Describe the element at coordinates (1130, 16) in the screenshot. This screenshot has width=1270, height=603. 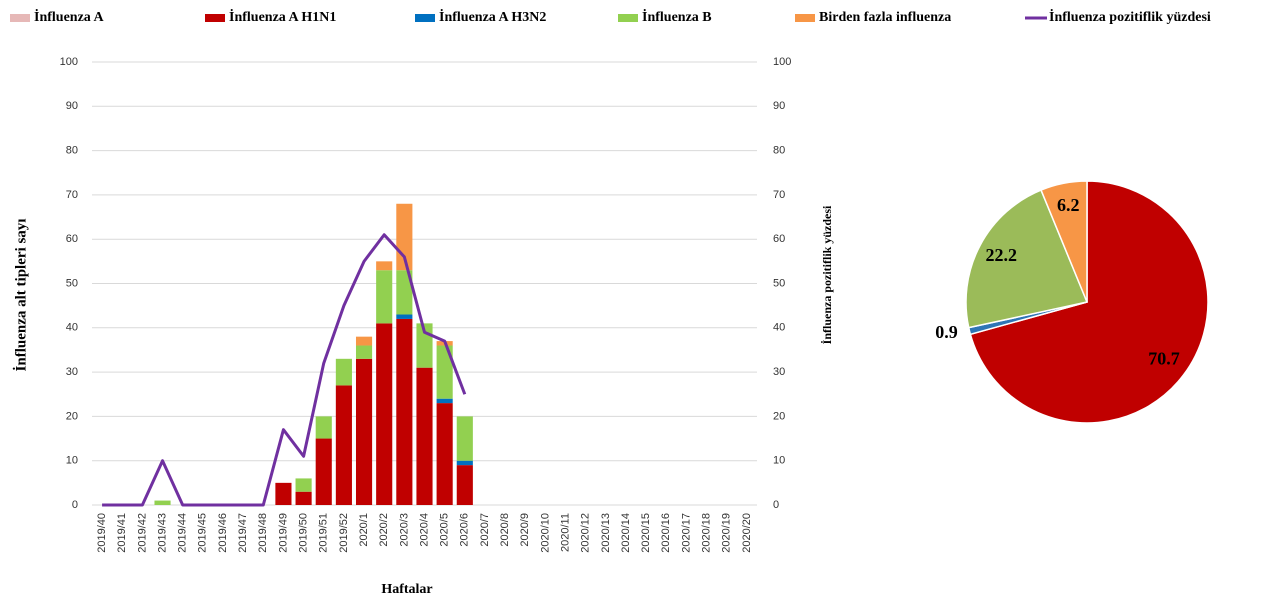
I see `legend-label: İnfluenza pozitiflik yüzdesi` at that location.